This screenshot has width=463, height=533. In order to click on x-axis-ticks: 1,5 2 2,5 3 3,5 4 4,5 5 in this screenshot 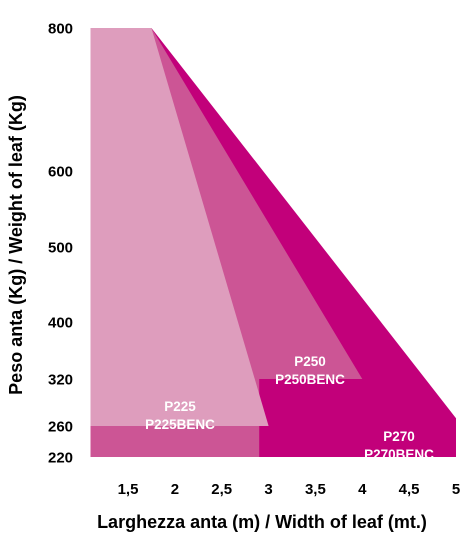, I will do `click(289, 489)`.